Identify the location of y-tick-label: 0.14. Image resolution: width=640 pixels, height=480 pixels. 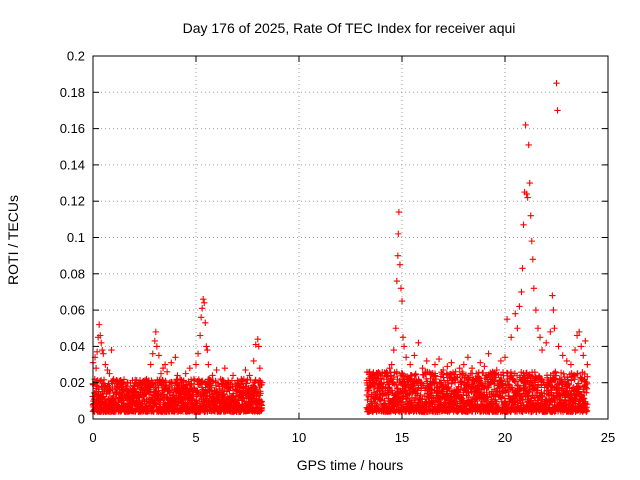
(72, 164).